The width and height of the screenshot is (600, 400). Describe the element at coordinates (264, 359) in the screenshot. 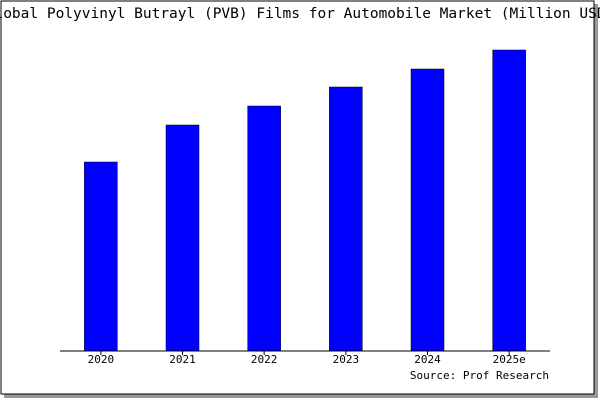

I see `x-tick-label: 2022` at that location.